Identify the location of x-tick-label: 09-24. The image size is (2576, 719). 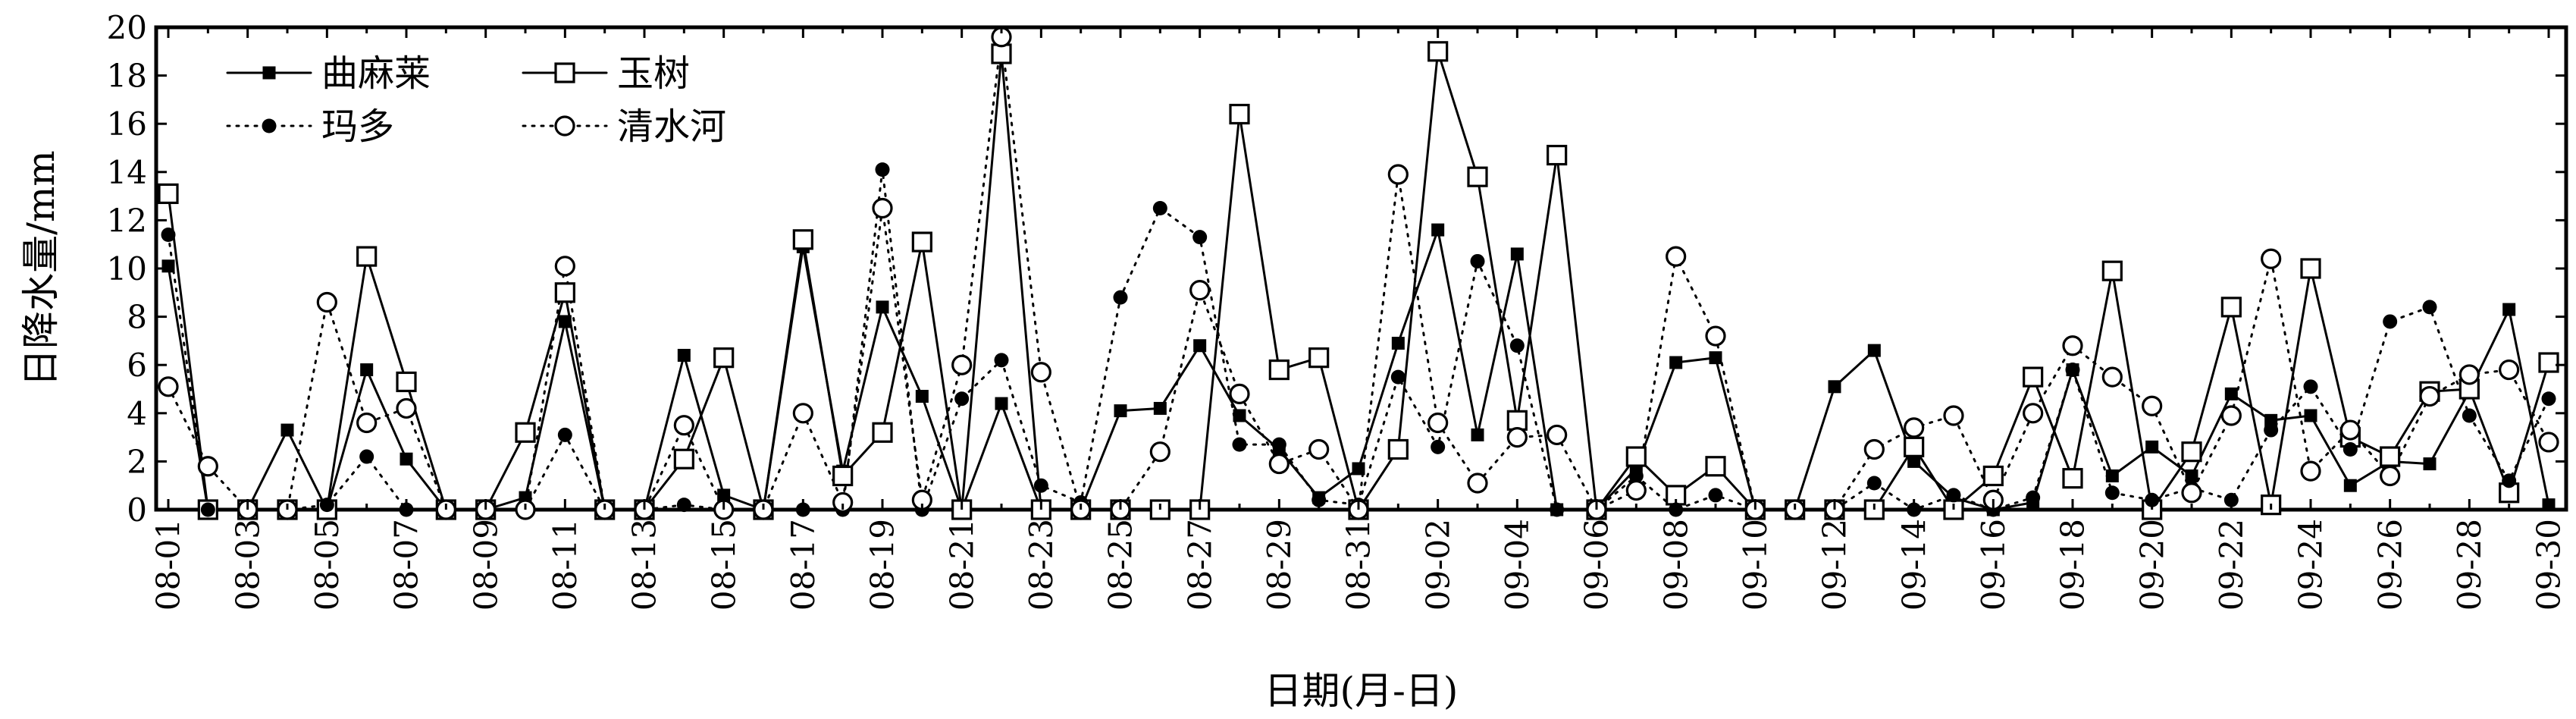
(2311, 565).